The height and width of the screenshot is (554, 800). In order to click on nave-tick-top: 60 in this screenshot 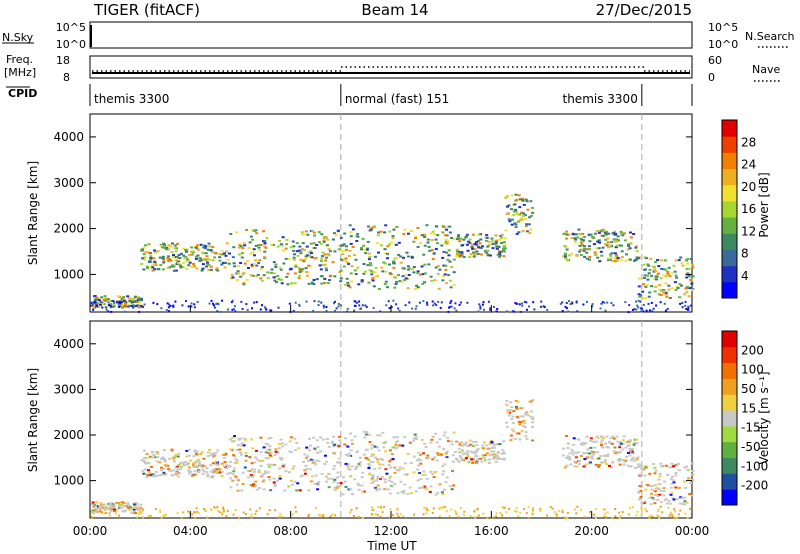, I will do `click(715, 60)`.